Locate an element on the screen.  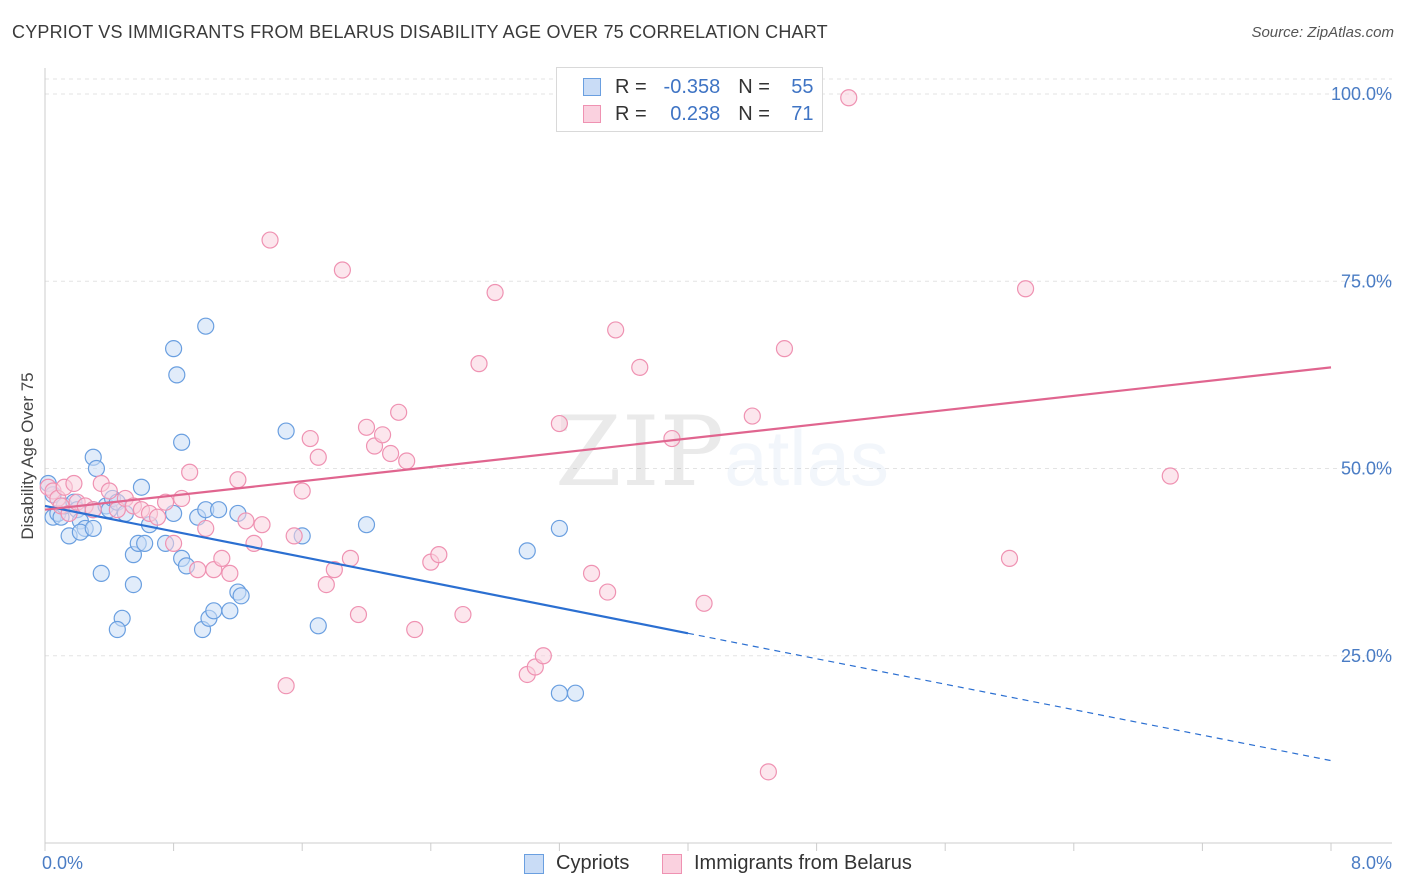
belarus-trend-line is located at coordinates (688, 438).